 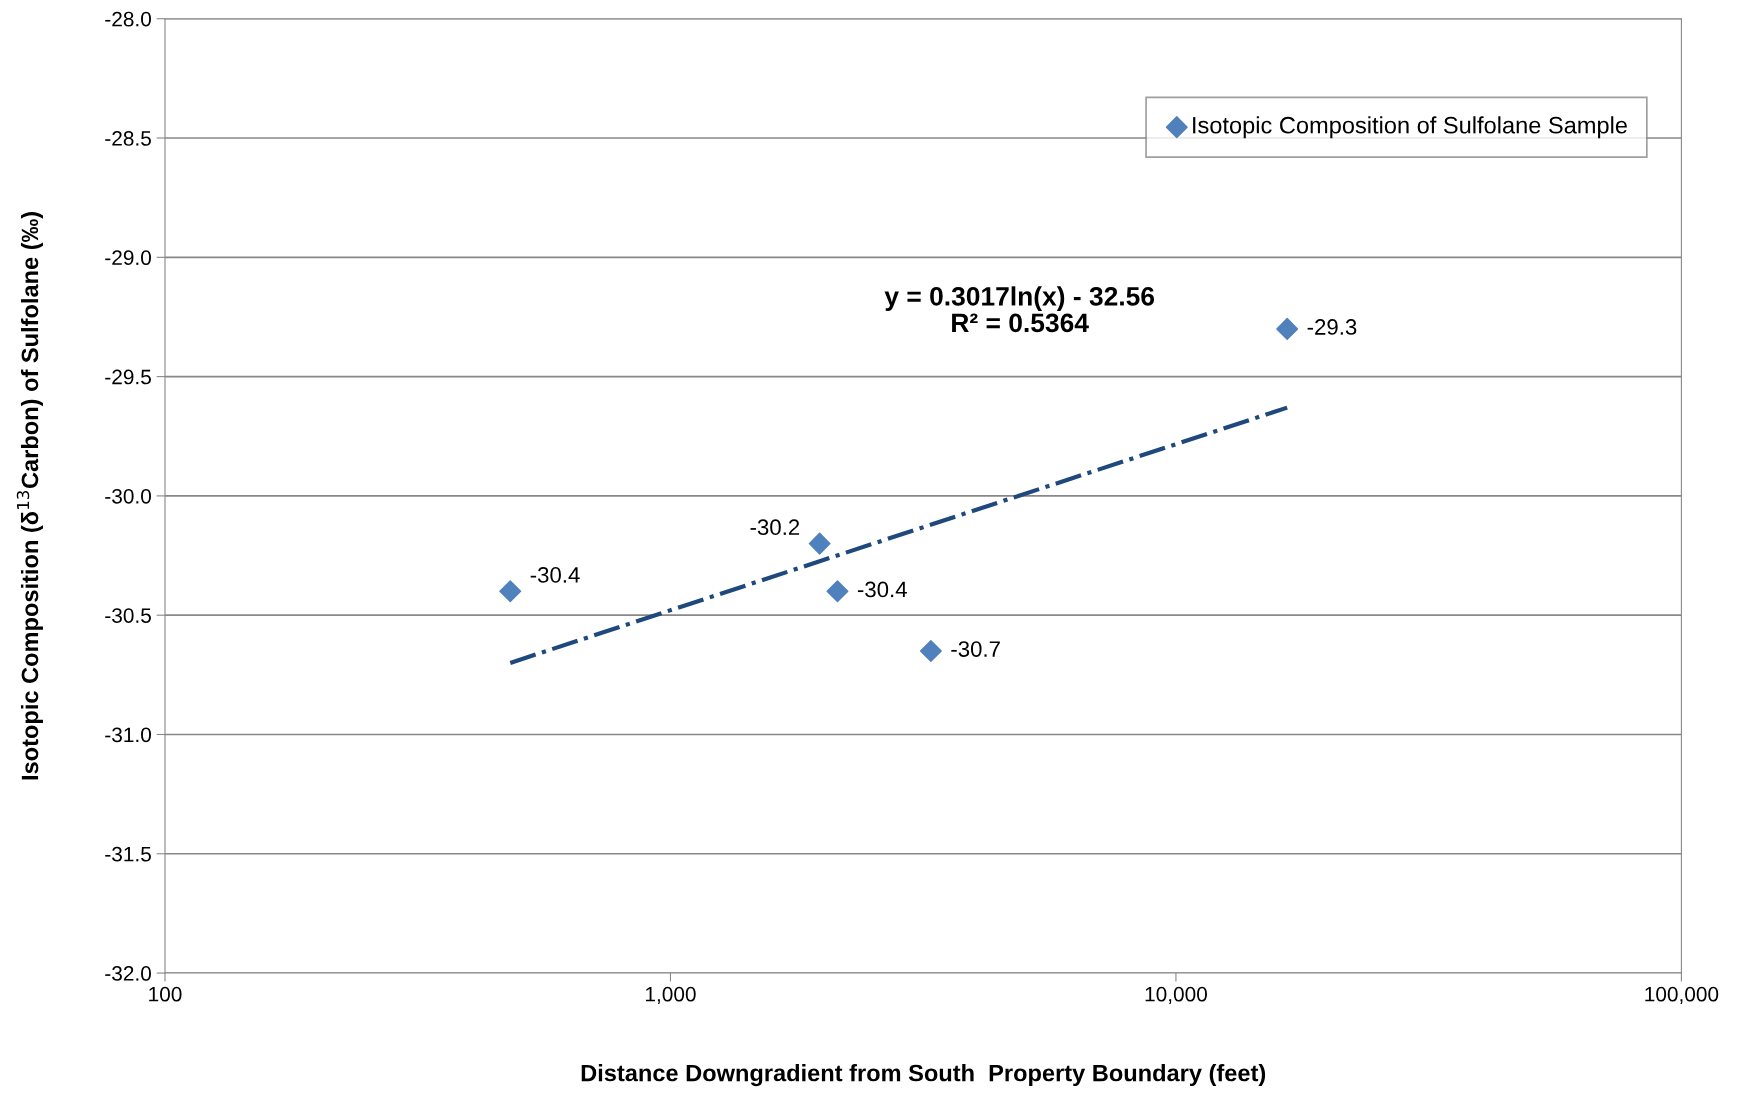 I want to click on y-tick-label: -30.5, so click(x=128, y=615).